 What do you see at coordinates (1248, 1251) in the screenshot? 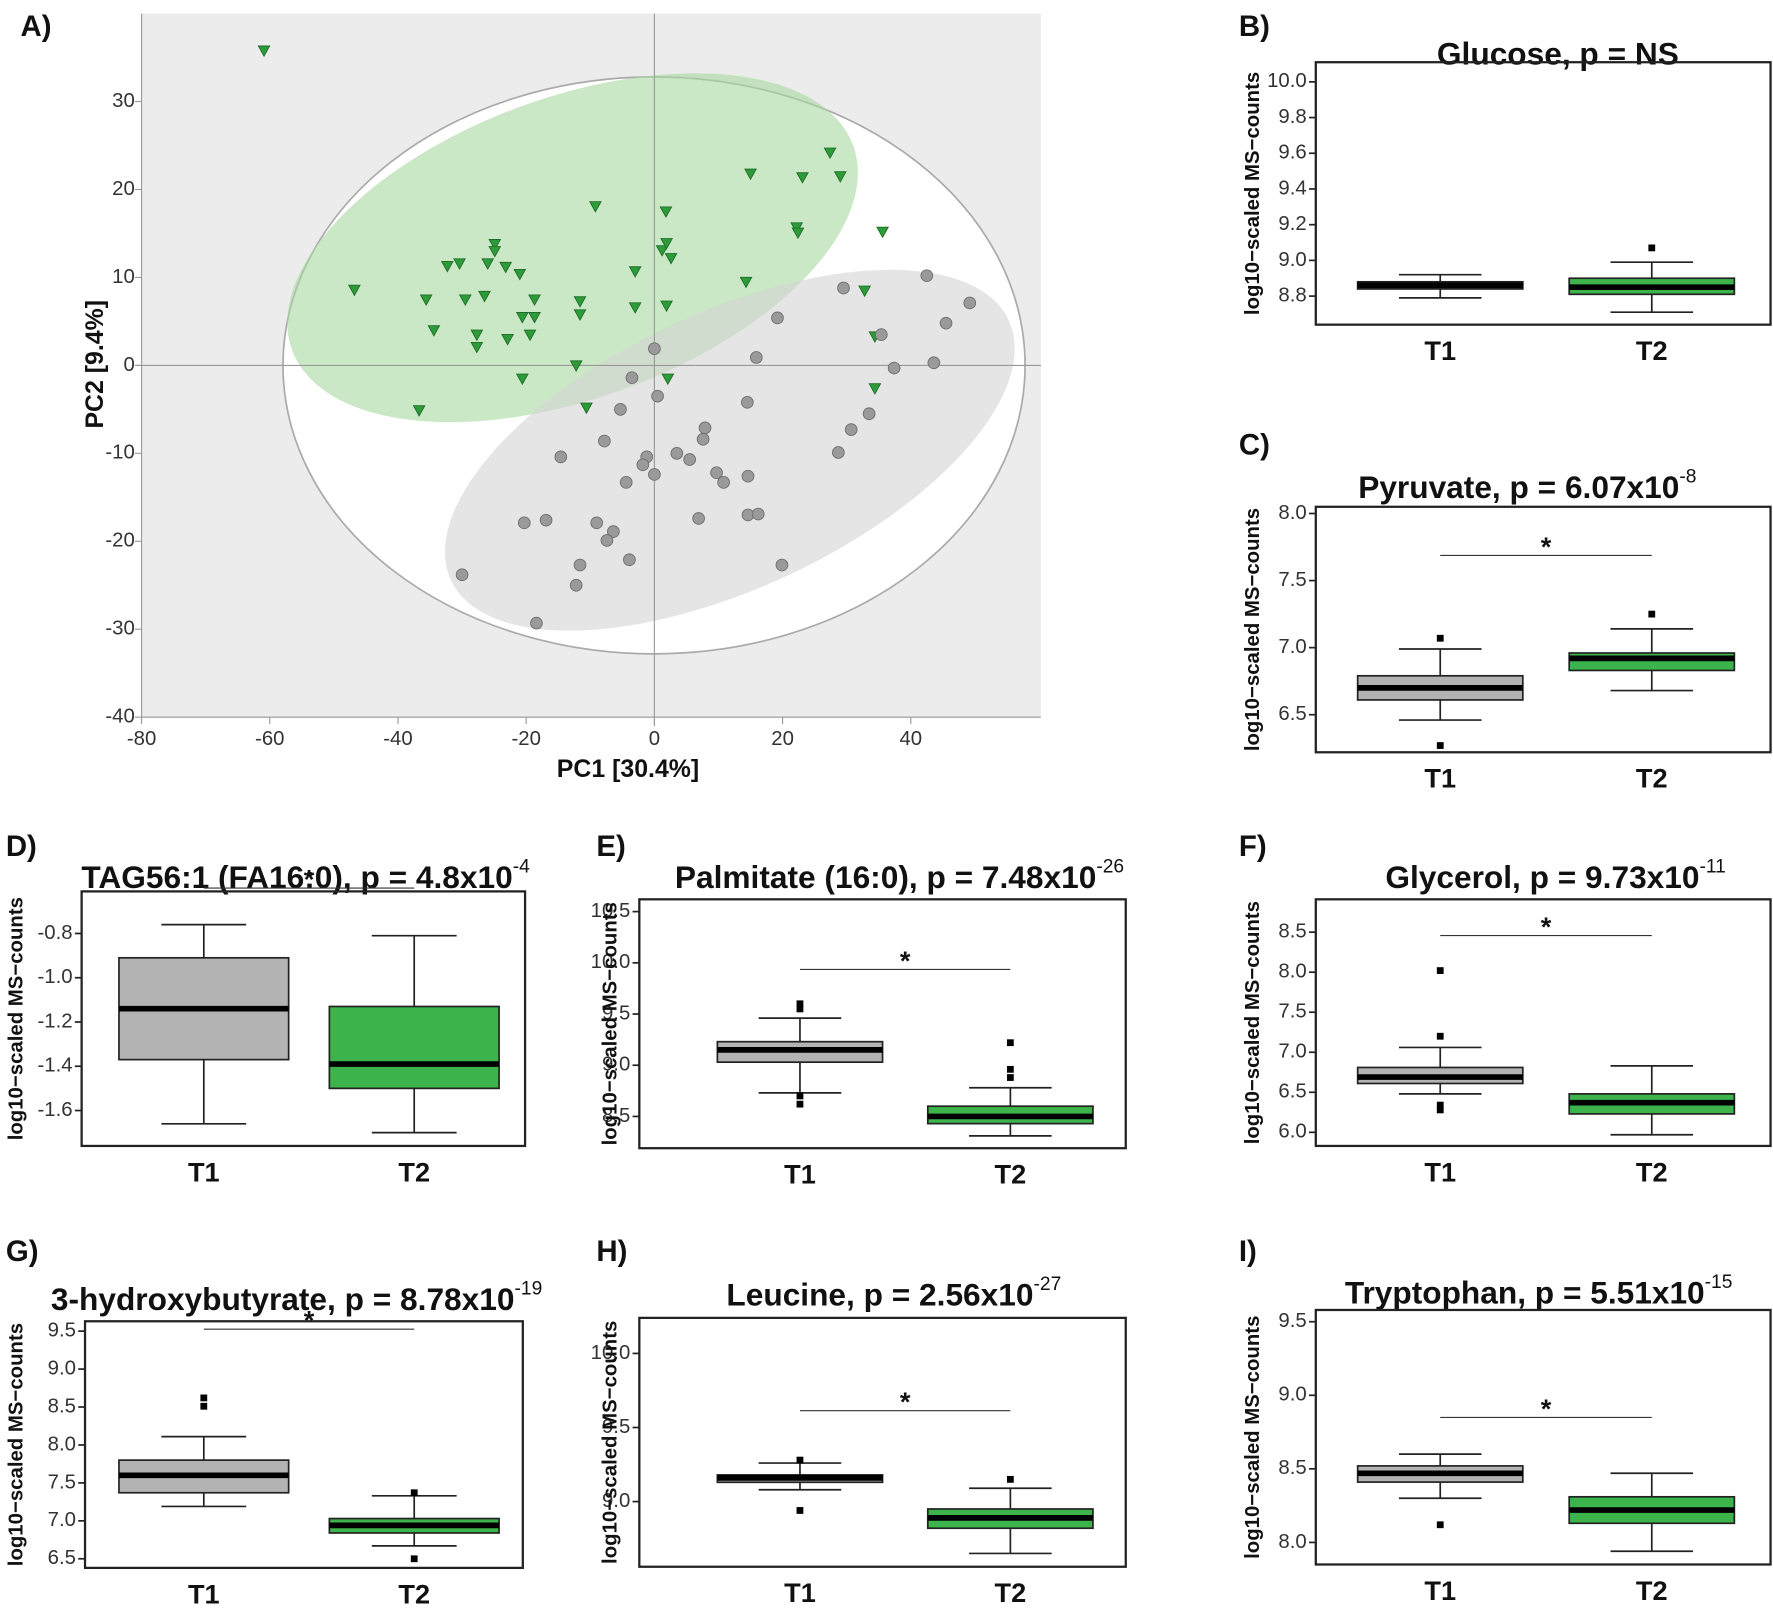
I see `panel-label: I)` at bounding box center [1248, 1251].